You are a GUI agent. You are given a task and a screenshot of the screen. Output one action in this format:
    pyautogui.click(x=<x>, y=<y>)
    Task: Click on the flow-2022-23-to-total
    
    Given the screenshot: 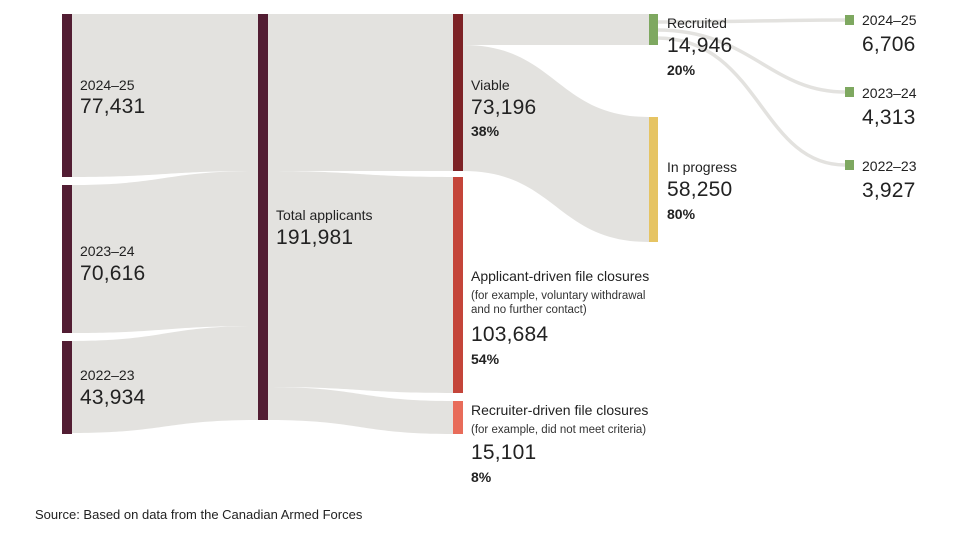 What is the action you would take?
    pyautogui.click(x=165, y=379)
    